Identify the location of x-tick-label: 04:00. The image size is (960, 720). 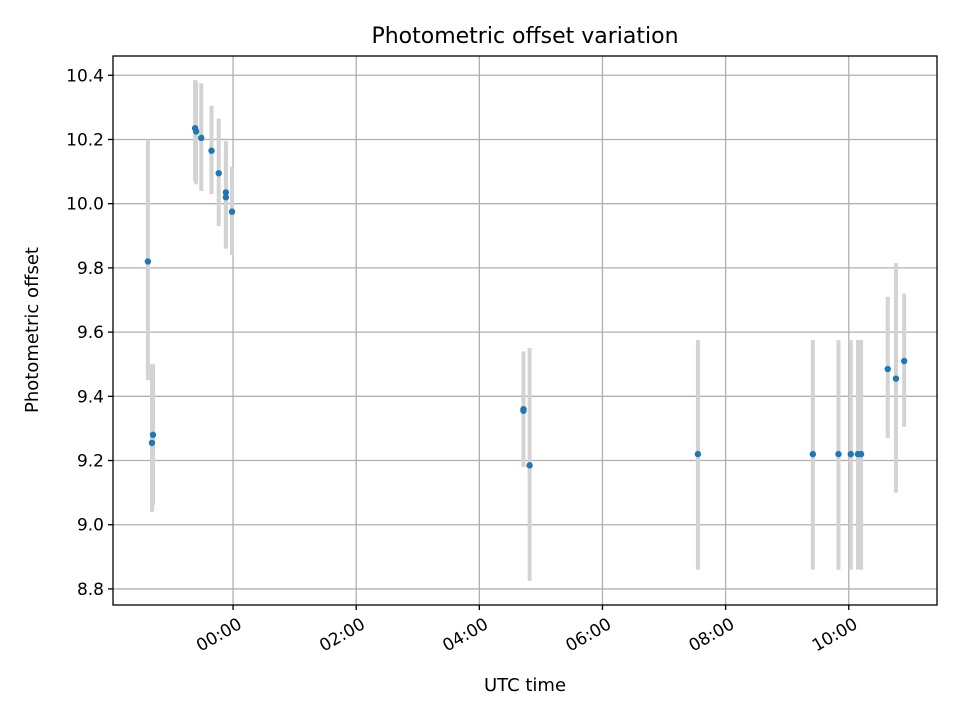
(465, 635).